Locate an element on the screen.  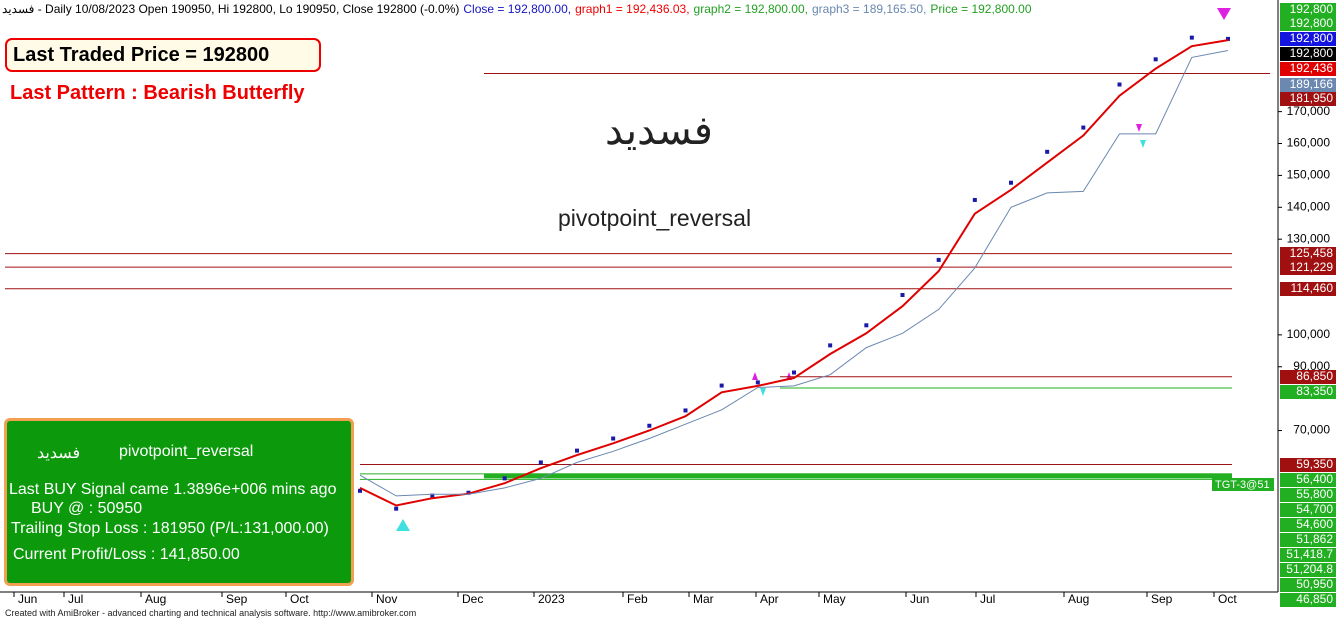
y-tick-label: 140,000 is located at coordinates (1309, 206).